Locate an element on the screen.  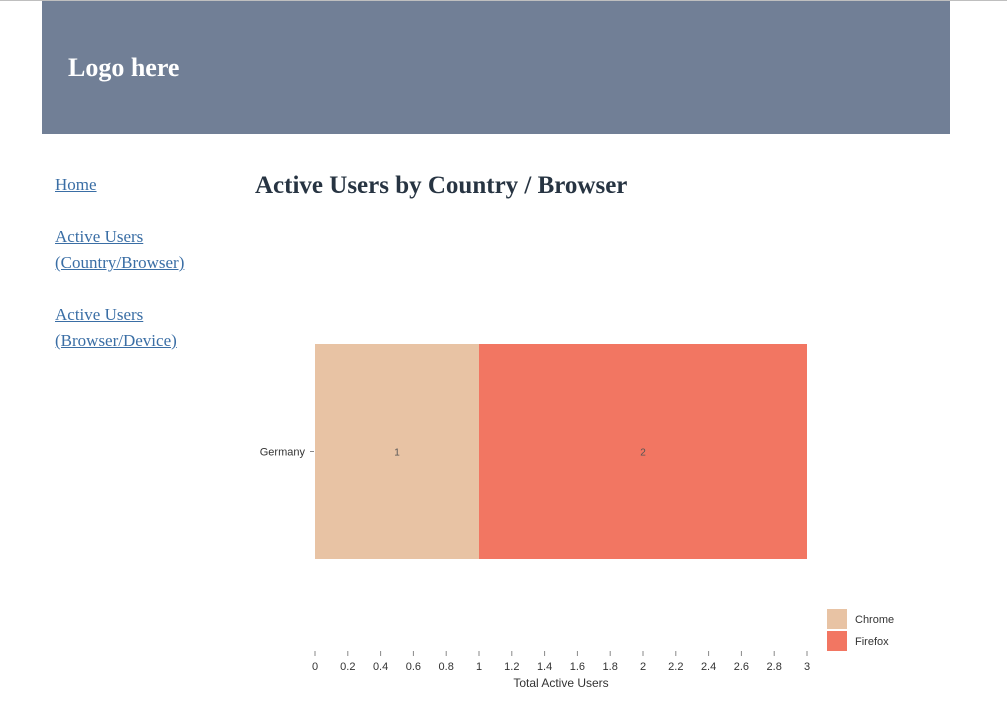
x-tick-label-14: 2.8 is located at coordinates (774, 667).